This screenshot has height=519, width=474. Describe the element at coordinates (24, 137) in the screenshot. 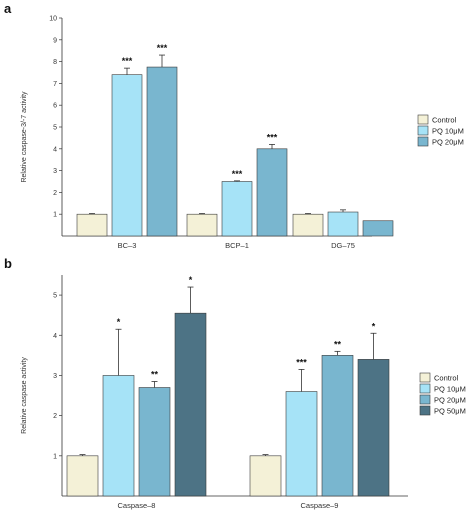

I see `y-axis-label: Relative caspase-3/-7 activity` at that location.